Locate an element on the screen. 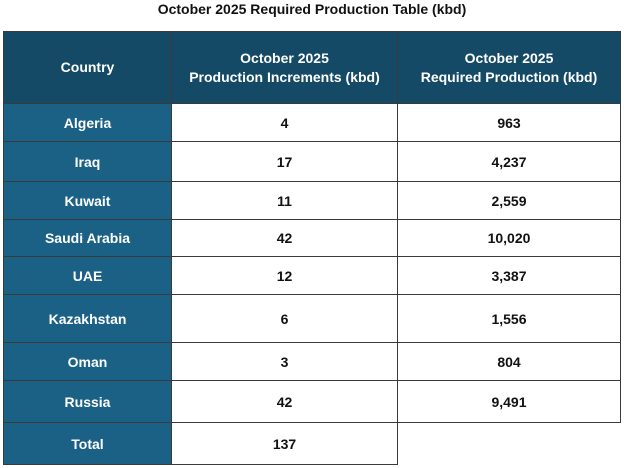 The width and height of the screenshot is (624, 468). total-row: Total 137 is located at coordinates (312, 443).